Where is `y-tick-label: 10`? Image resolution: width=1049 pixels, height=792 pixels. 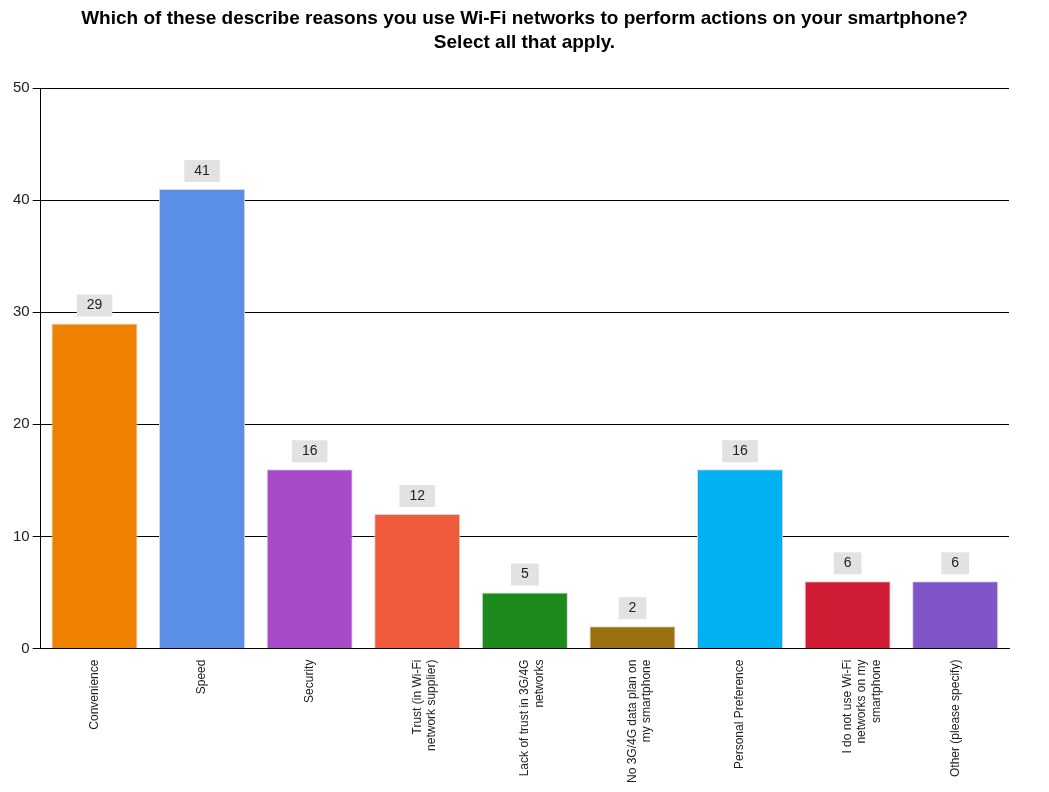 y-tick-label: 10 is located at coordinates (21, 535).